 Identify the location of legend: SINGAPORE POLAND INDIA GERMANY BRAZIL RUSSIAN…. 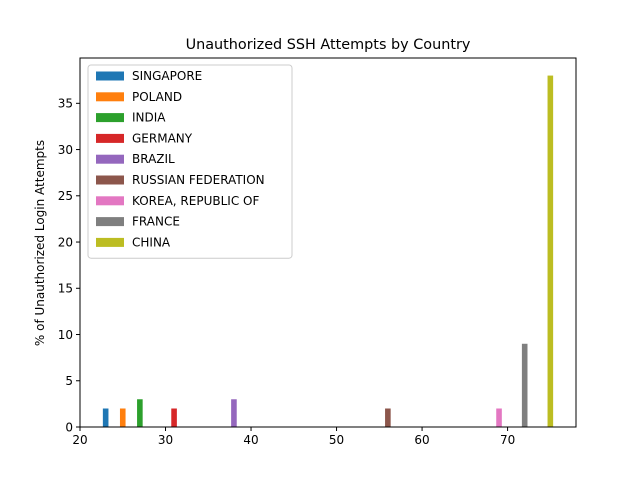
(190, 161).